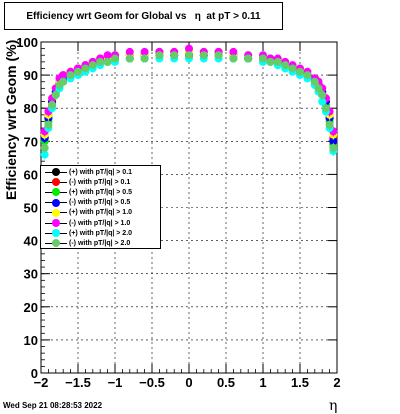 The image size is (400, 414). Describe the element at coordinates (31, 340) in the screenshot. I see `y-tick-label: 10` at that location.